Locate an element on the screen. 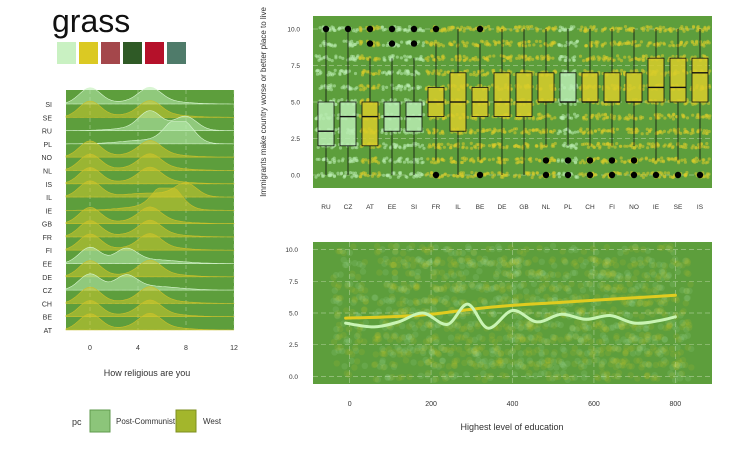  box-outlier is located at coordinates (590, 160).